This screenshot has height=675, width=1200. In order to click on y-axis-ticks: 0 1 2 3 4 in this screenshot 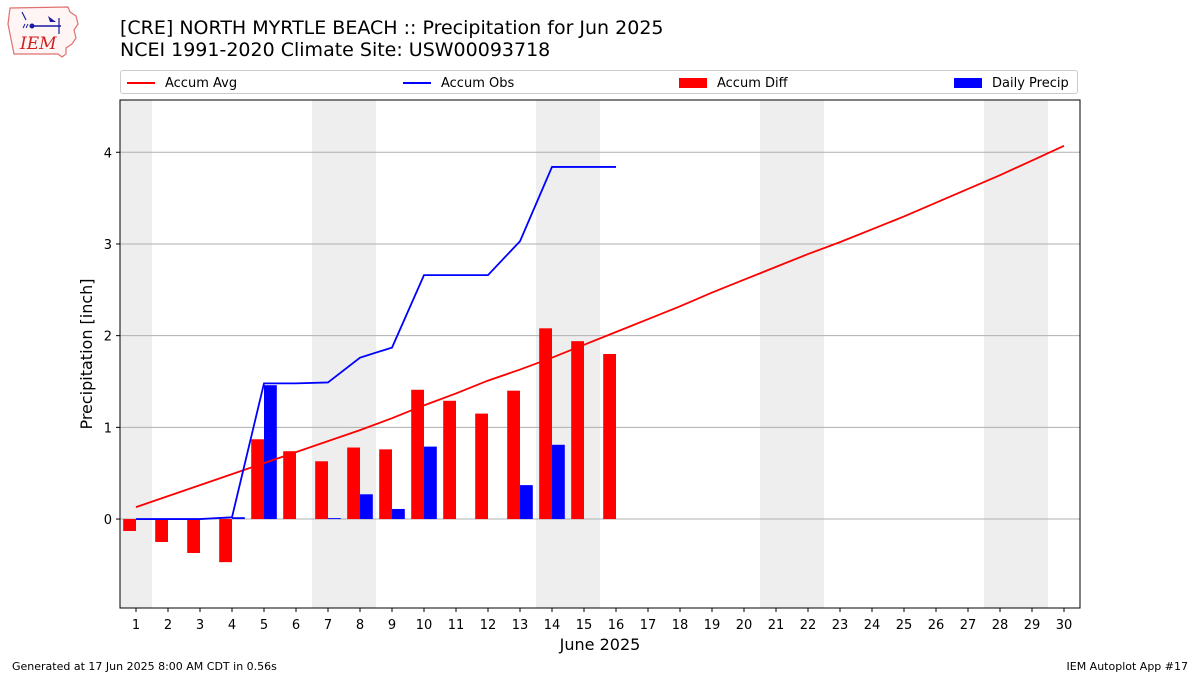, I will do `click(112, 337)`.